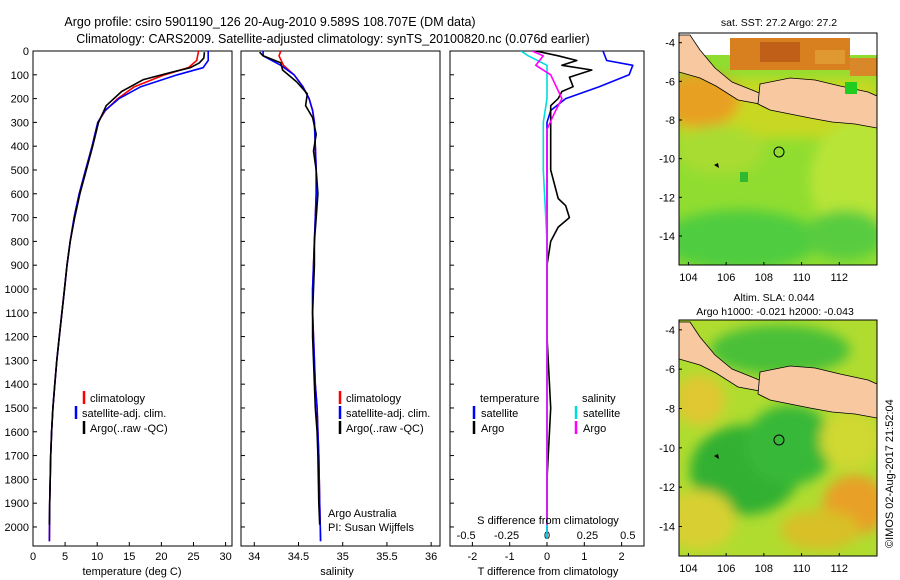 The image size is (900, 580). I want to click on legend-label-t-argo: Argo, so click(492, 429).